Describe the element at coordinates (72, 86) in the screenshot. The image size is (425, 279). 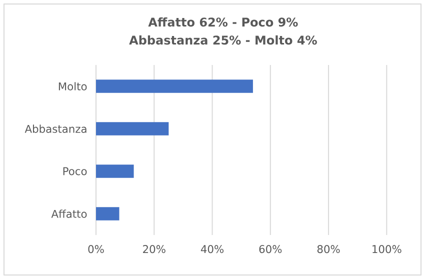
I see `y-tick-label: Molto` at that location.